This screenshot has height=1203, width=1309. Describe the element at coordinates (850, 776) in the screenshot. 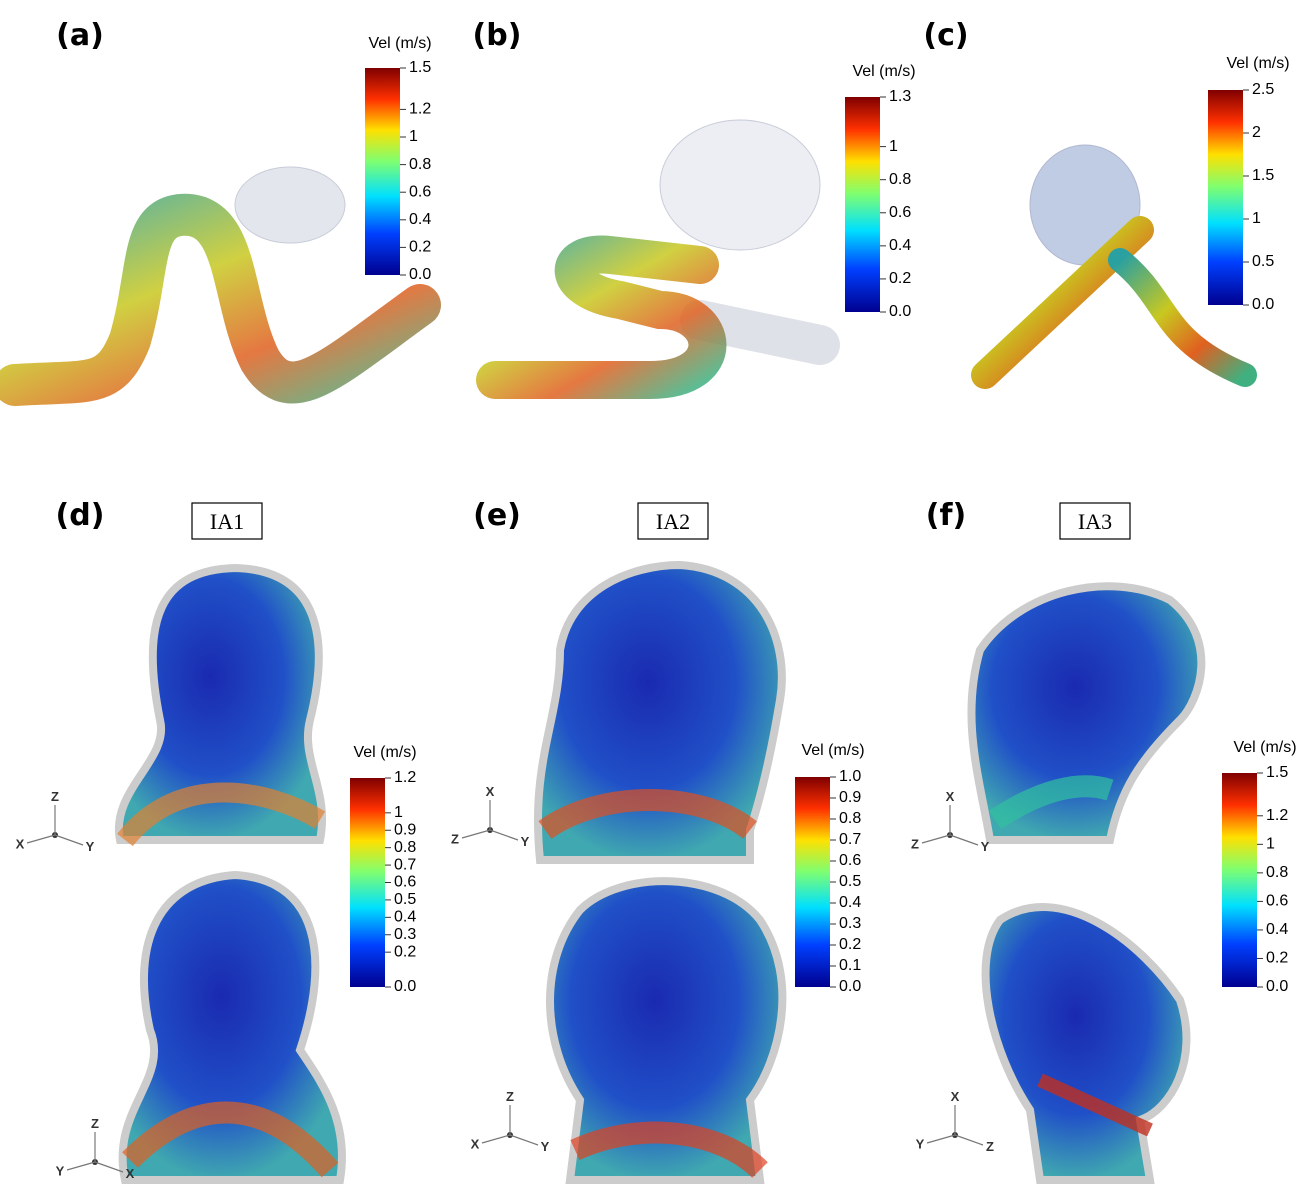

I see `colorbar-tick-label: 1.0` at that location.